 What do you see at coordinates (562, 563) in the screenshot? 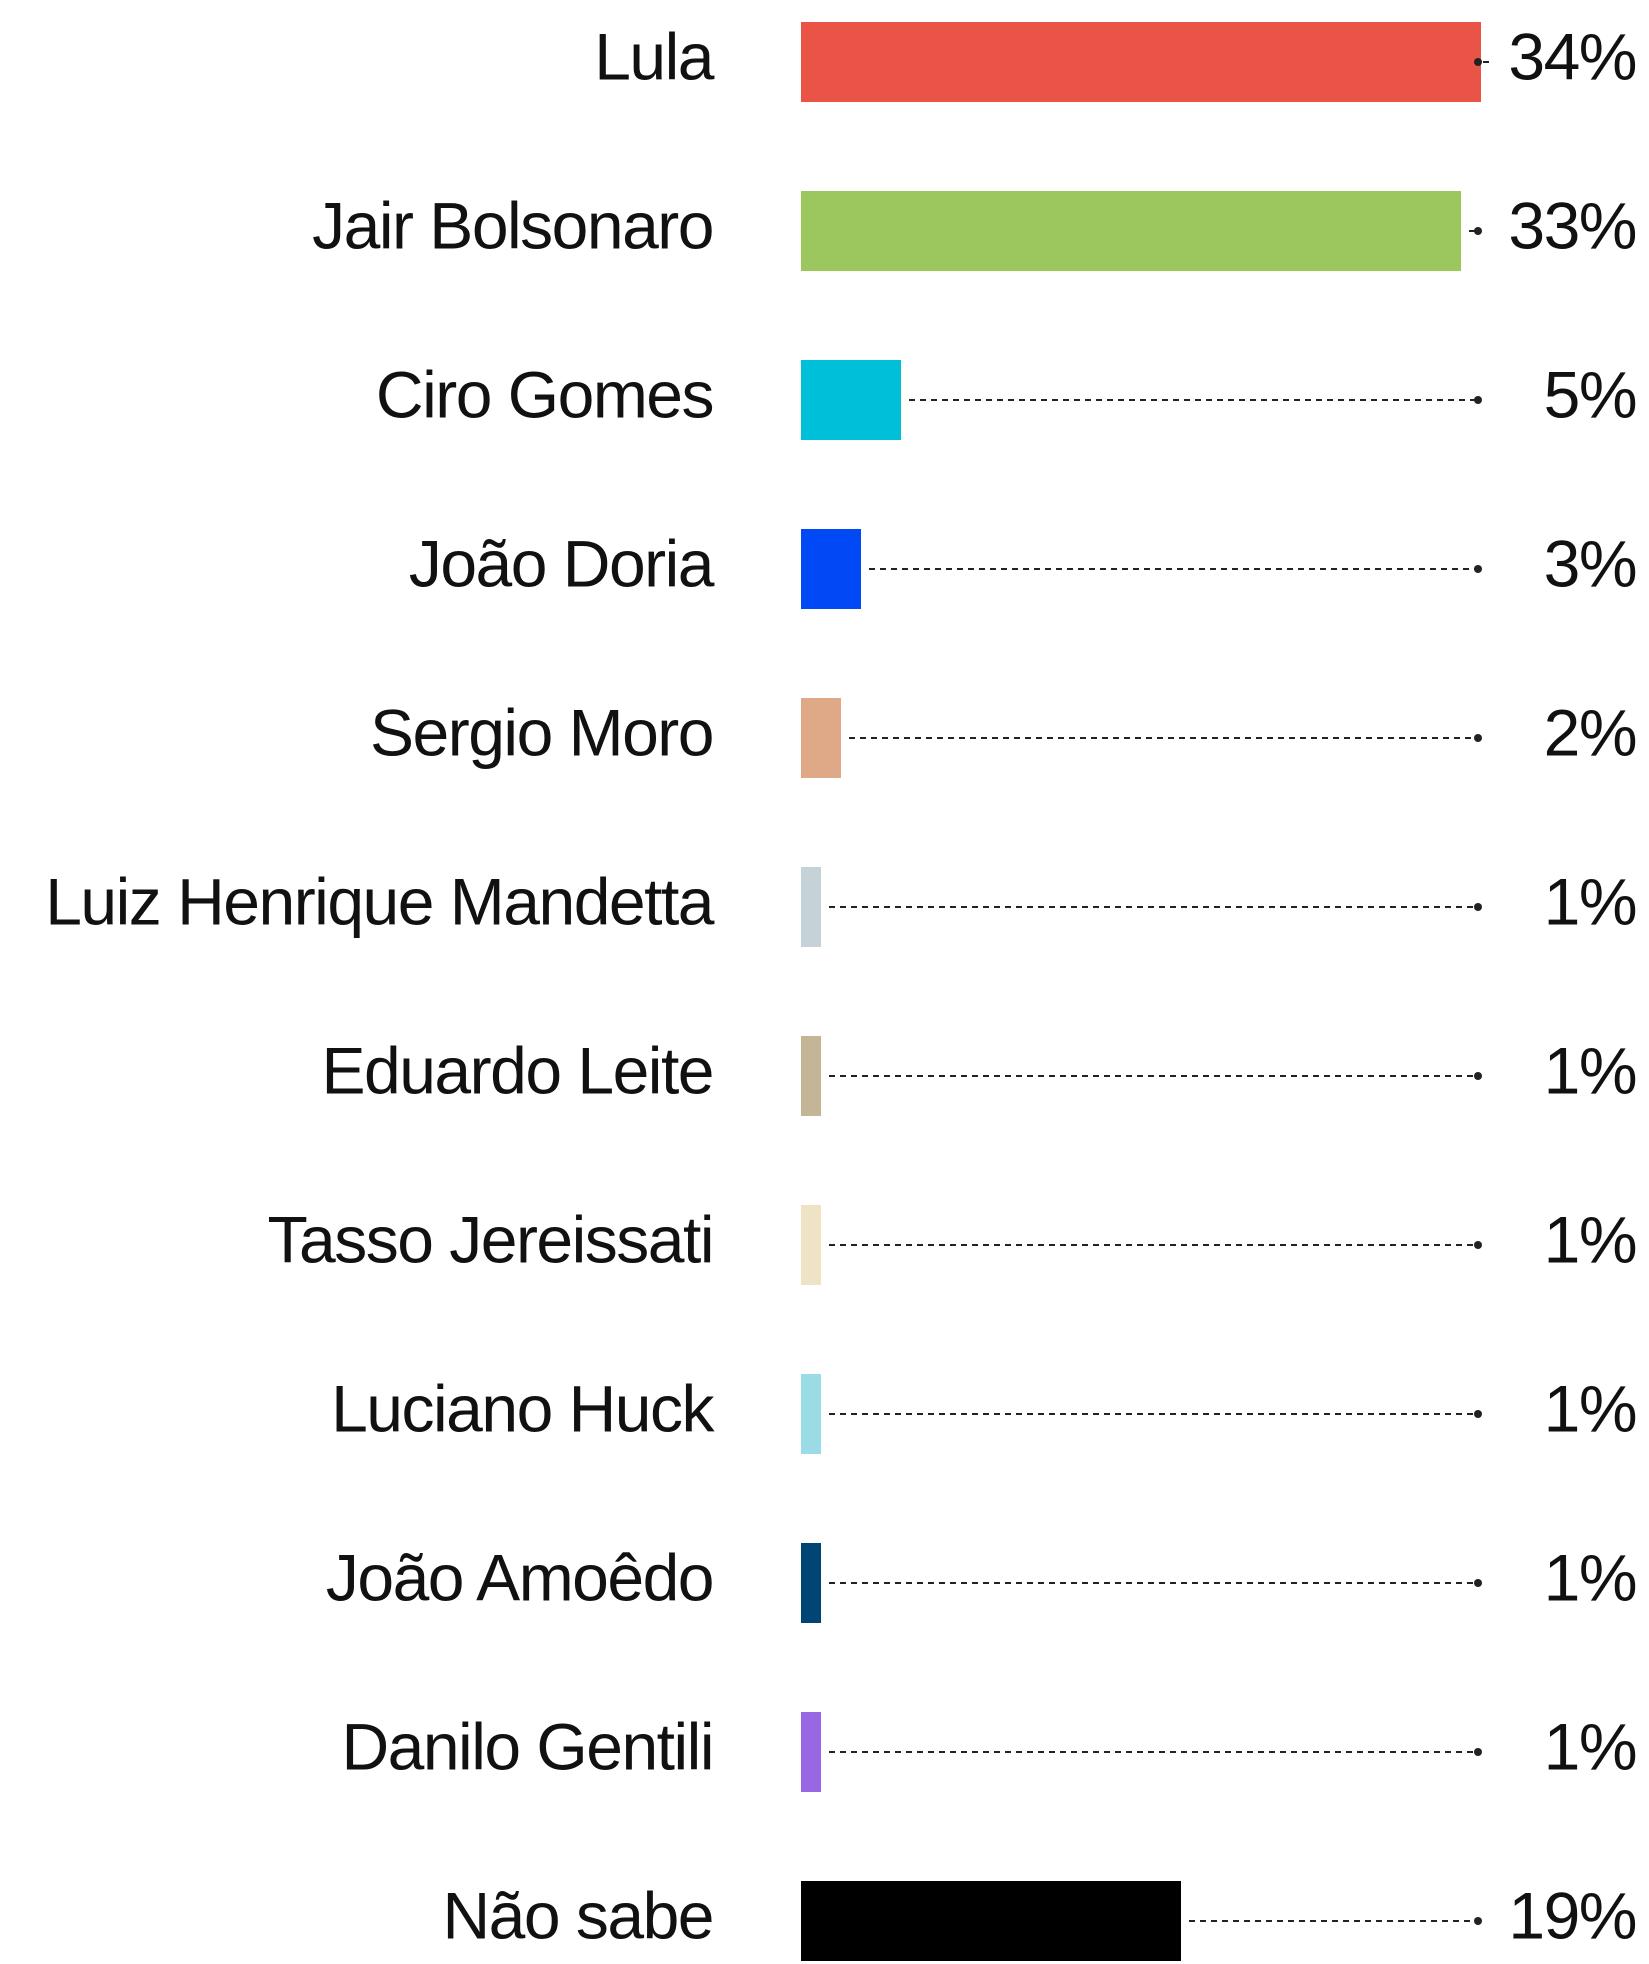
I see `category-label: João Doria` at bounding box center [562, 563].